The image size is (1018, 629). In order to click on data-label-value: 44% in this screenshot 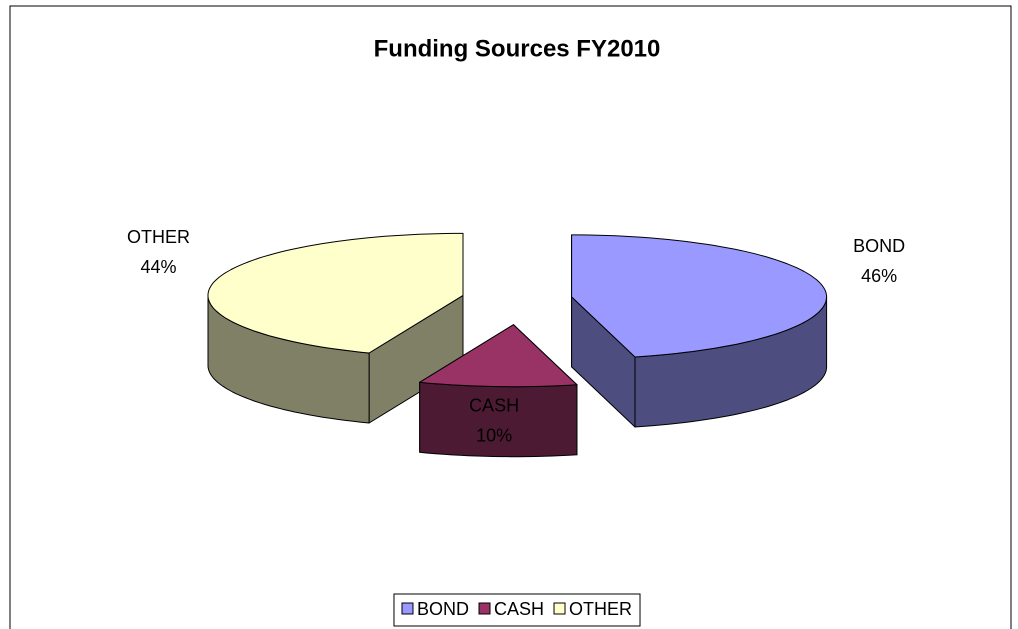, I will do `click(158, 267)`.